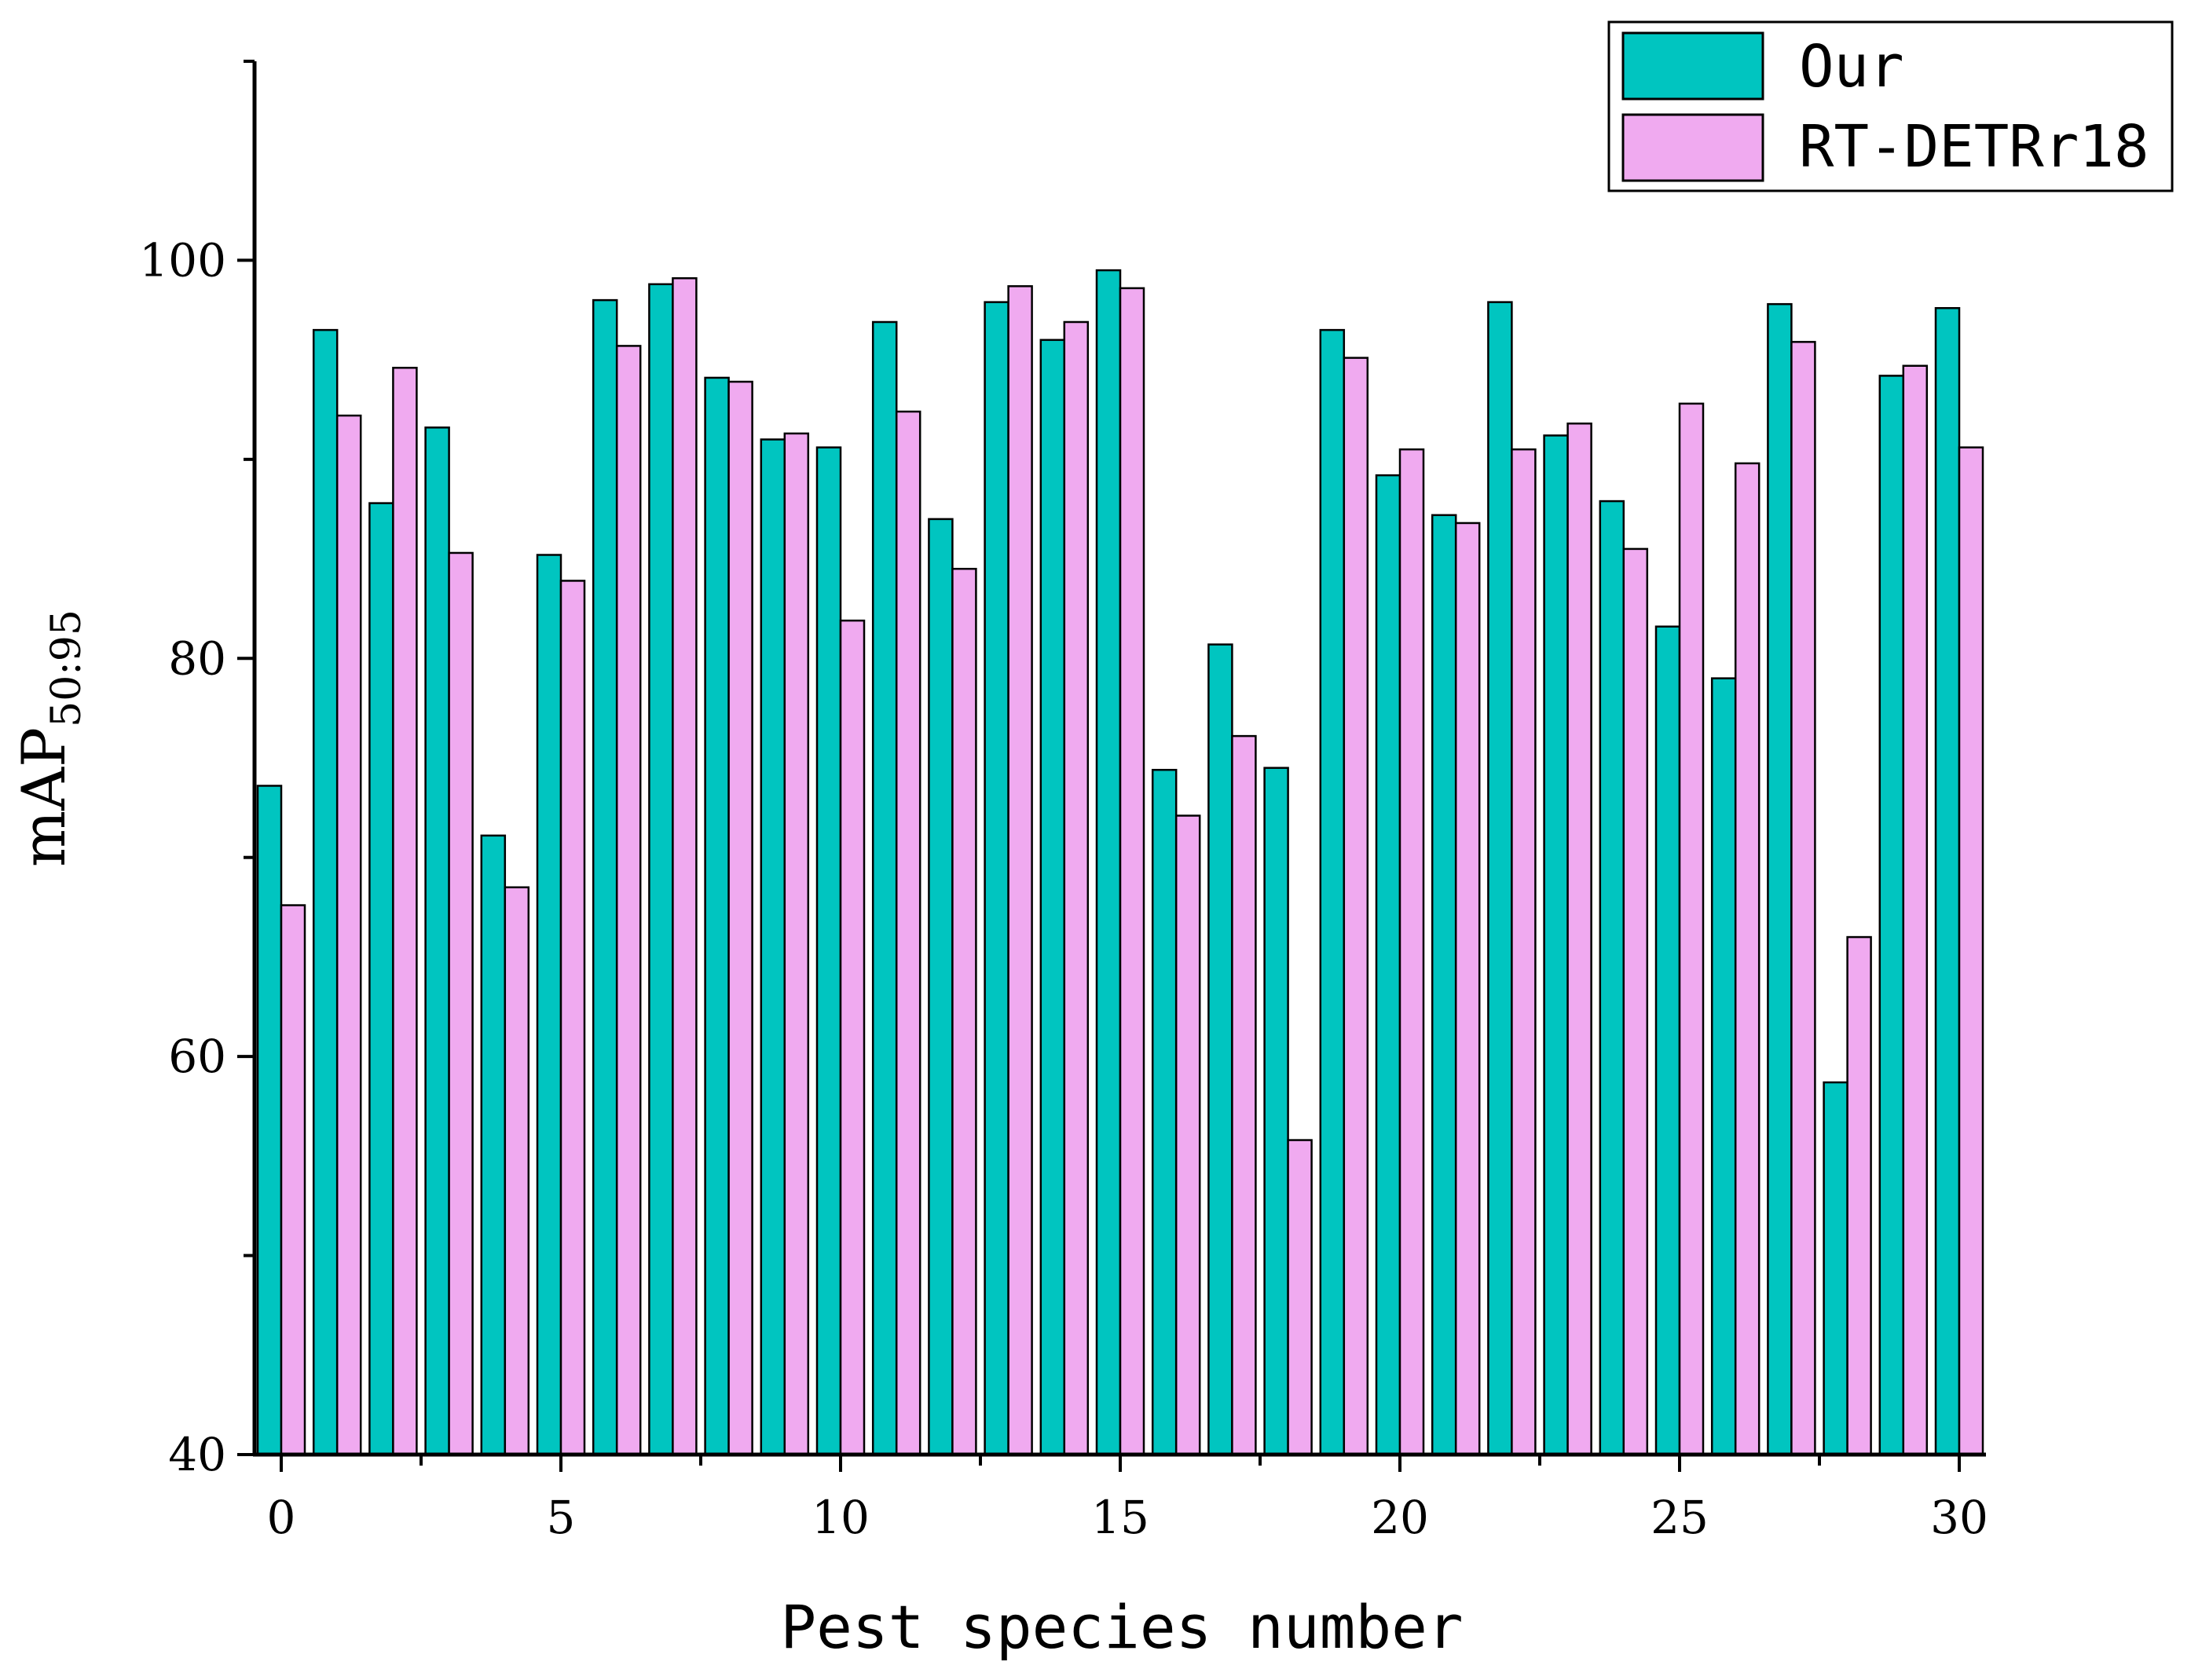 This screenshot has height=1680, width=2191. What do you see at coordinates (1121, 1627) in the screenshot?
I see `x-axis-title: Pest species number` at bounding box center [1121, 1627].